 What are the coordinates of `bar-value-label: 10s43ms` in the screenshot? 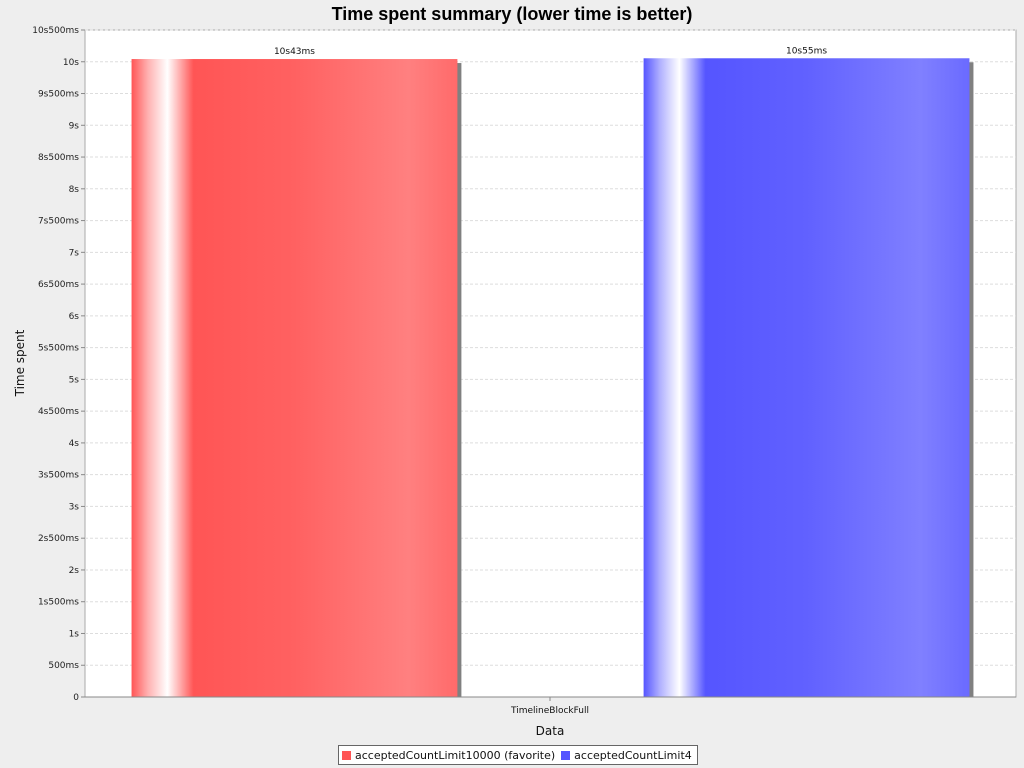 It's located at (294, 52).